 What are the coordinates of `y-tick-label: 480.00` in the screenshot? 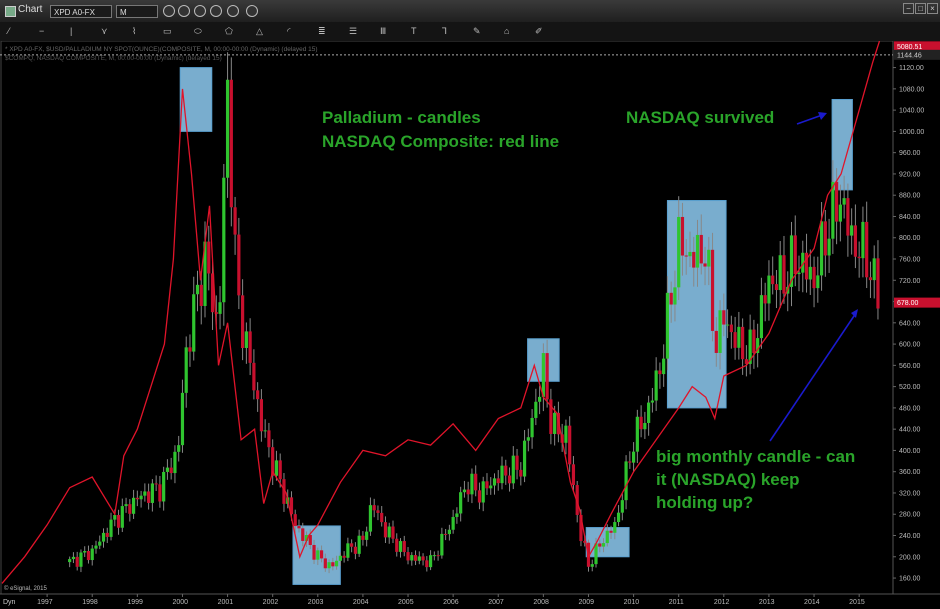 It's located at (910, 408).